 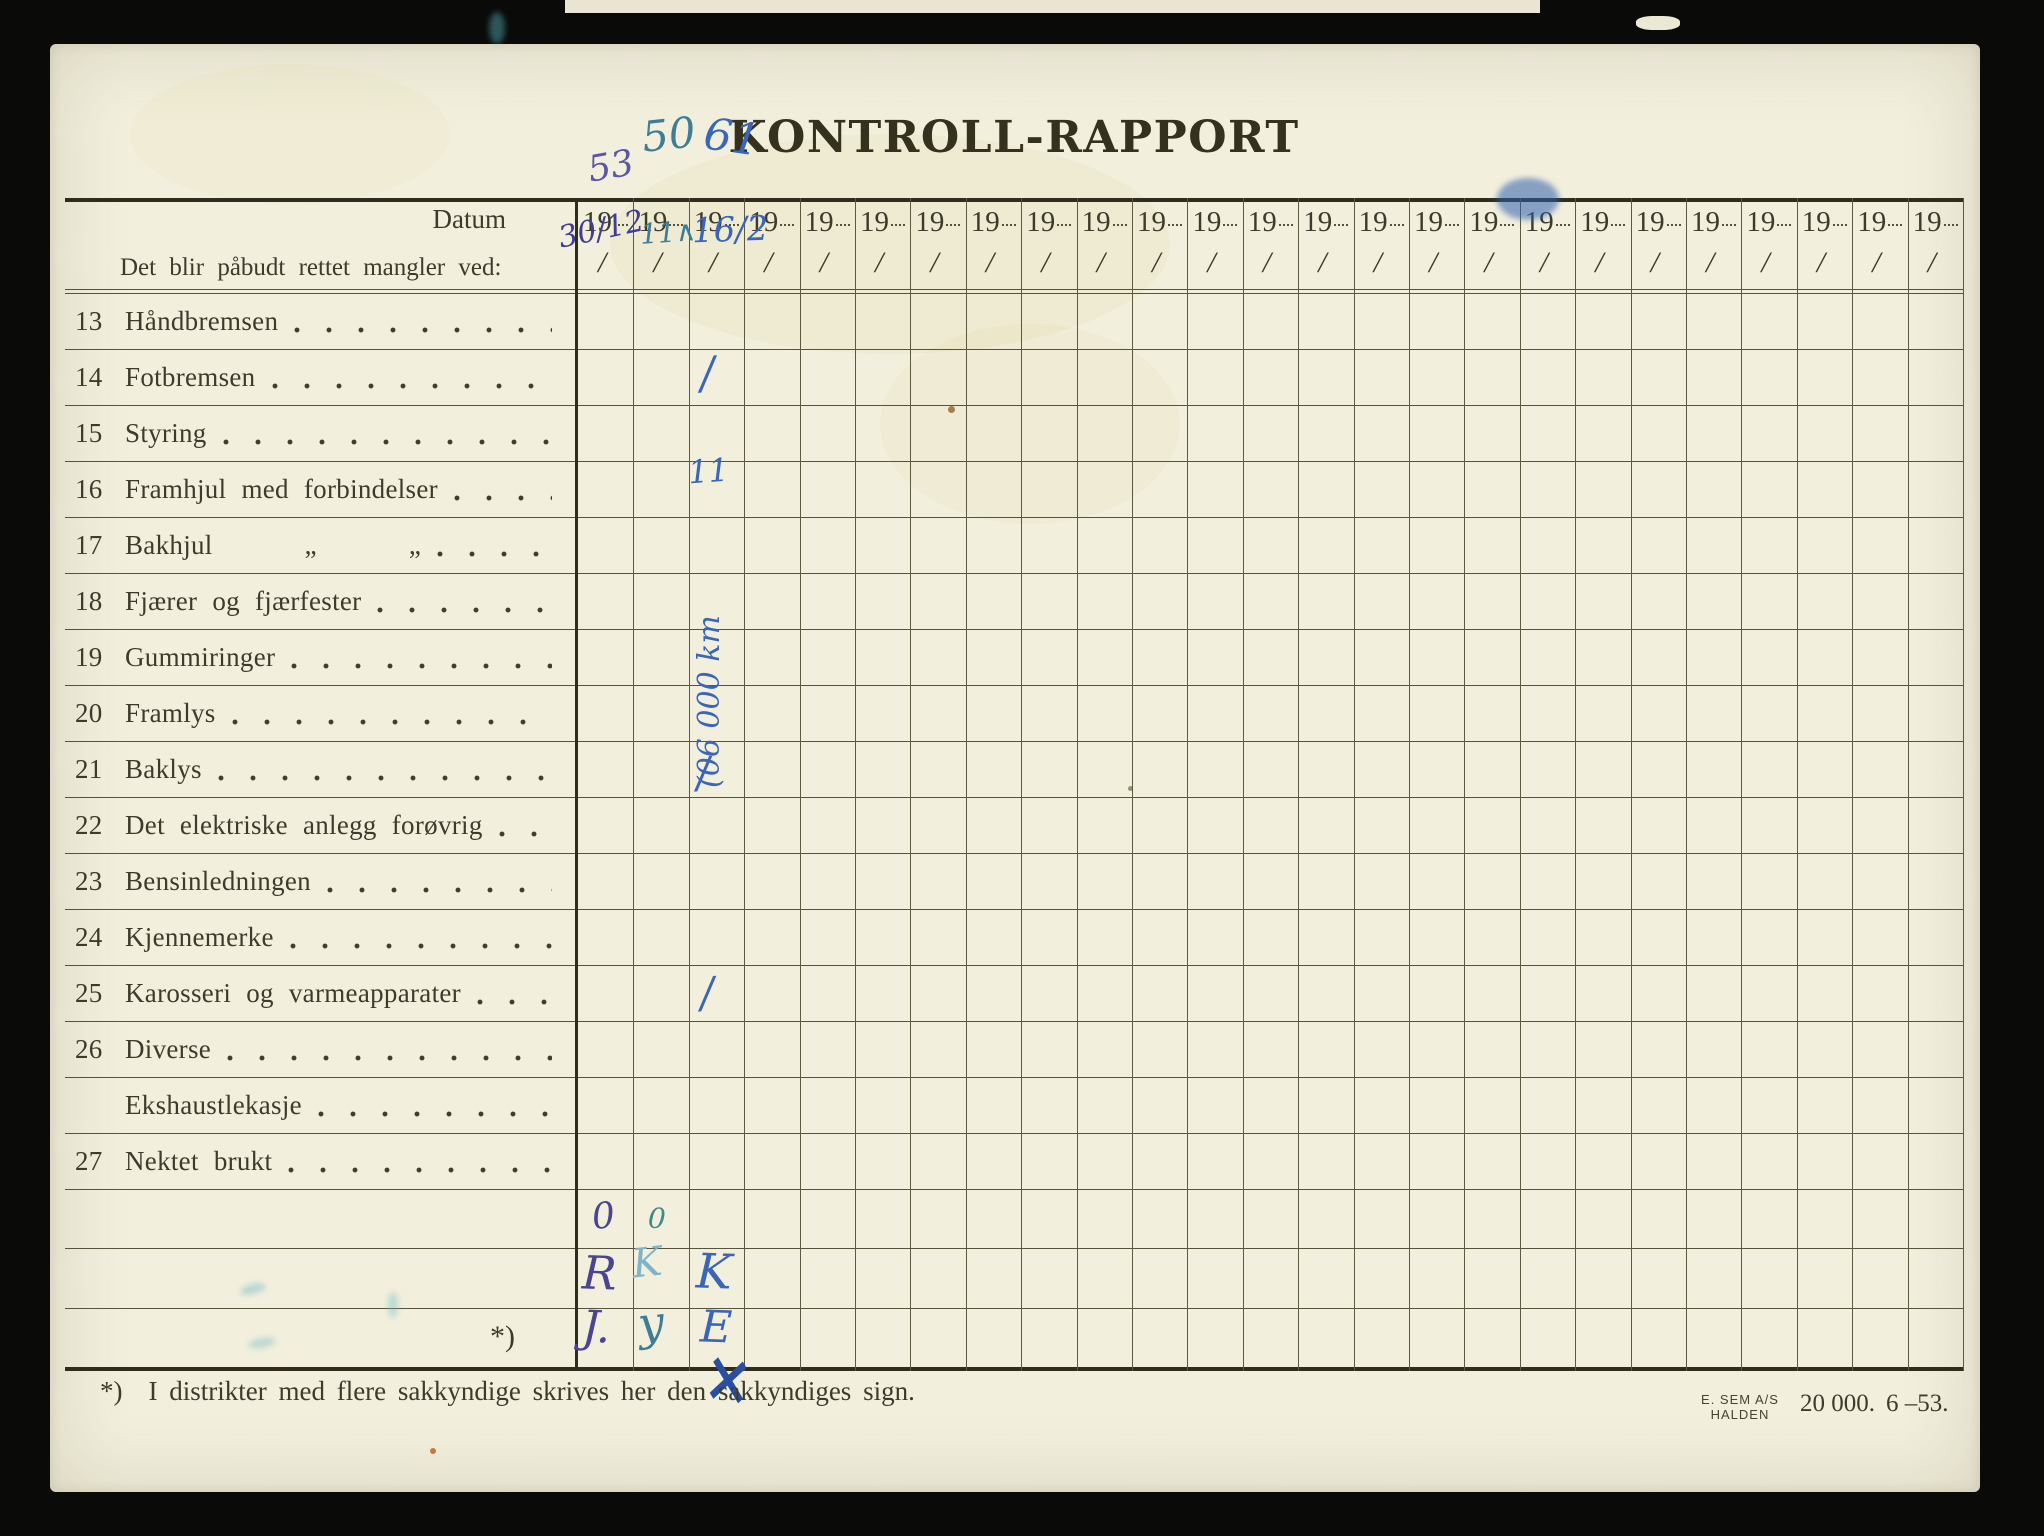 What do you see at coordinates (163, 768) in the screenshot?
I see `row-label: Baklys` at bounding box center [163, 768].